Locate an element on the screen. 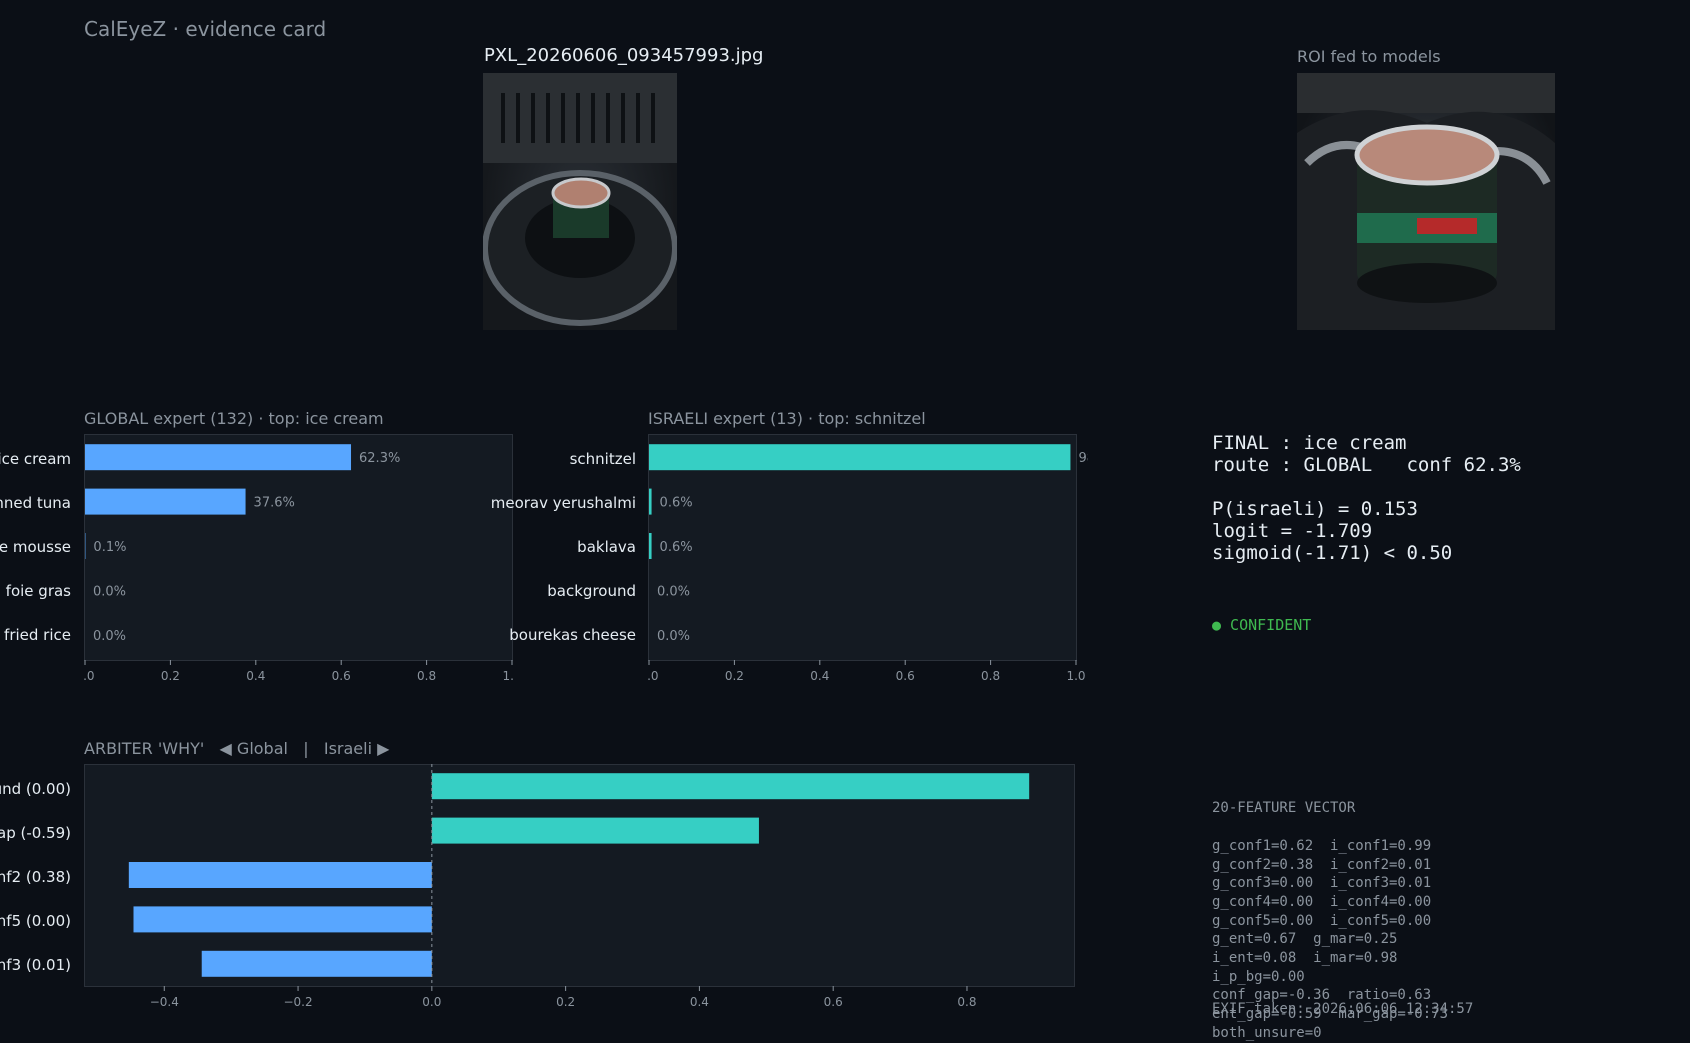 This screenshot has width=1690, height=1043. route-label: route : GLOBAL conf 62.3% is located at coordinates (1366, 465).